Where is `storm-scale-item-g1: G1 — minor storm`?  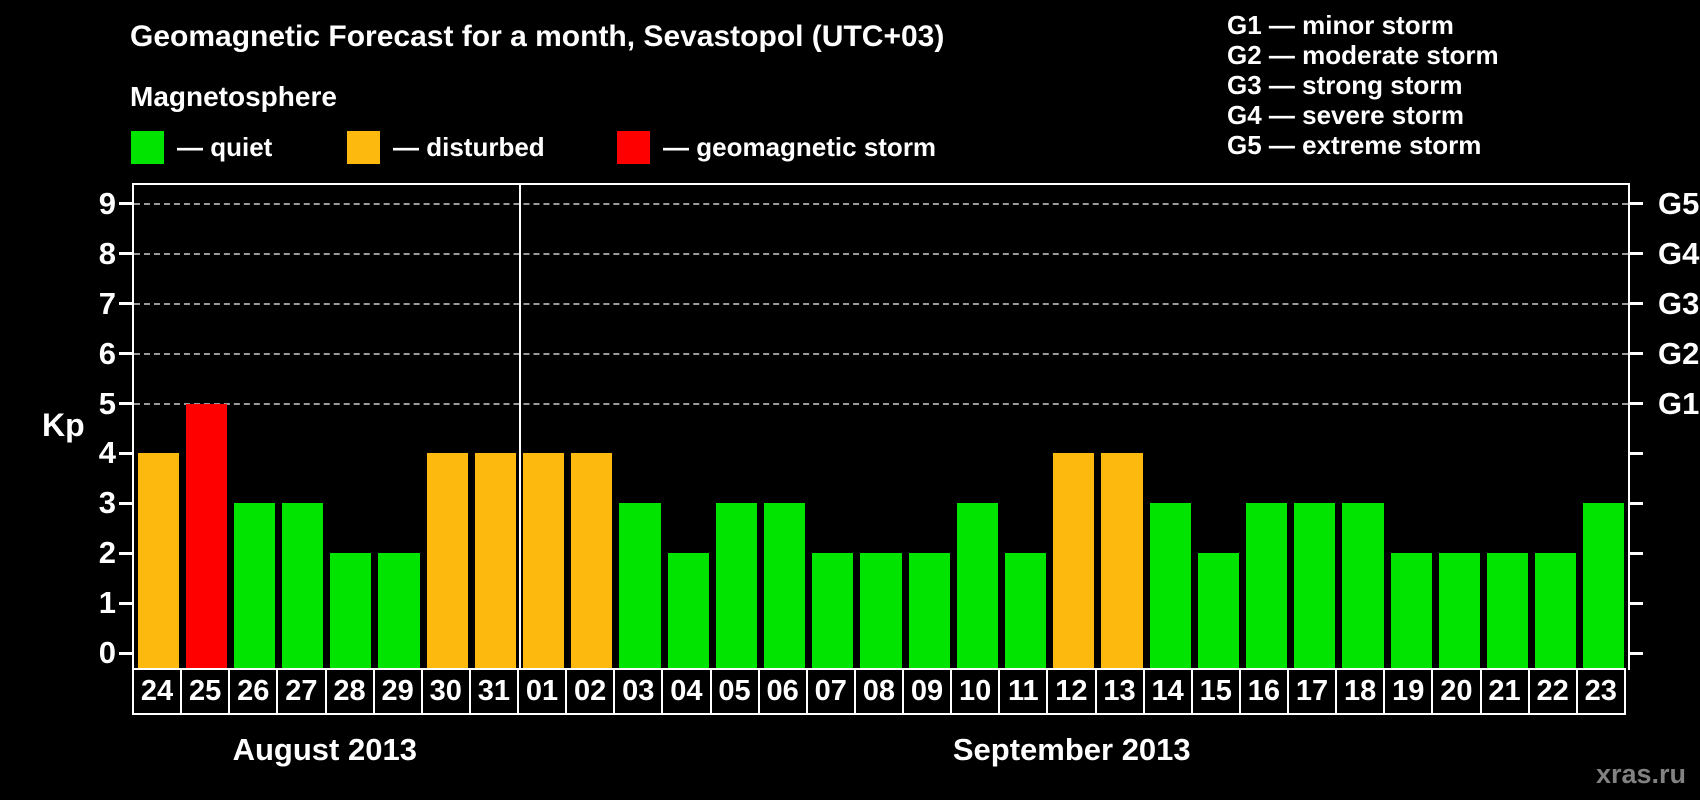 storm-scale-item-g1: G1 — minor storm is located at coordinates (1340, 25).